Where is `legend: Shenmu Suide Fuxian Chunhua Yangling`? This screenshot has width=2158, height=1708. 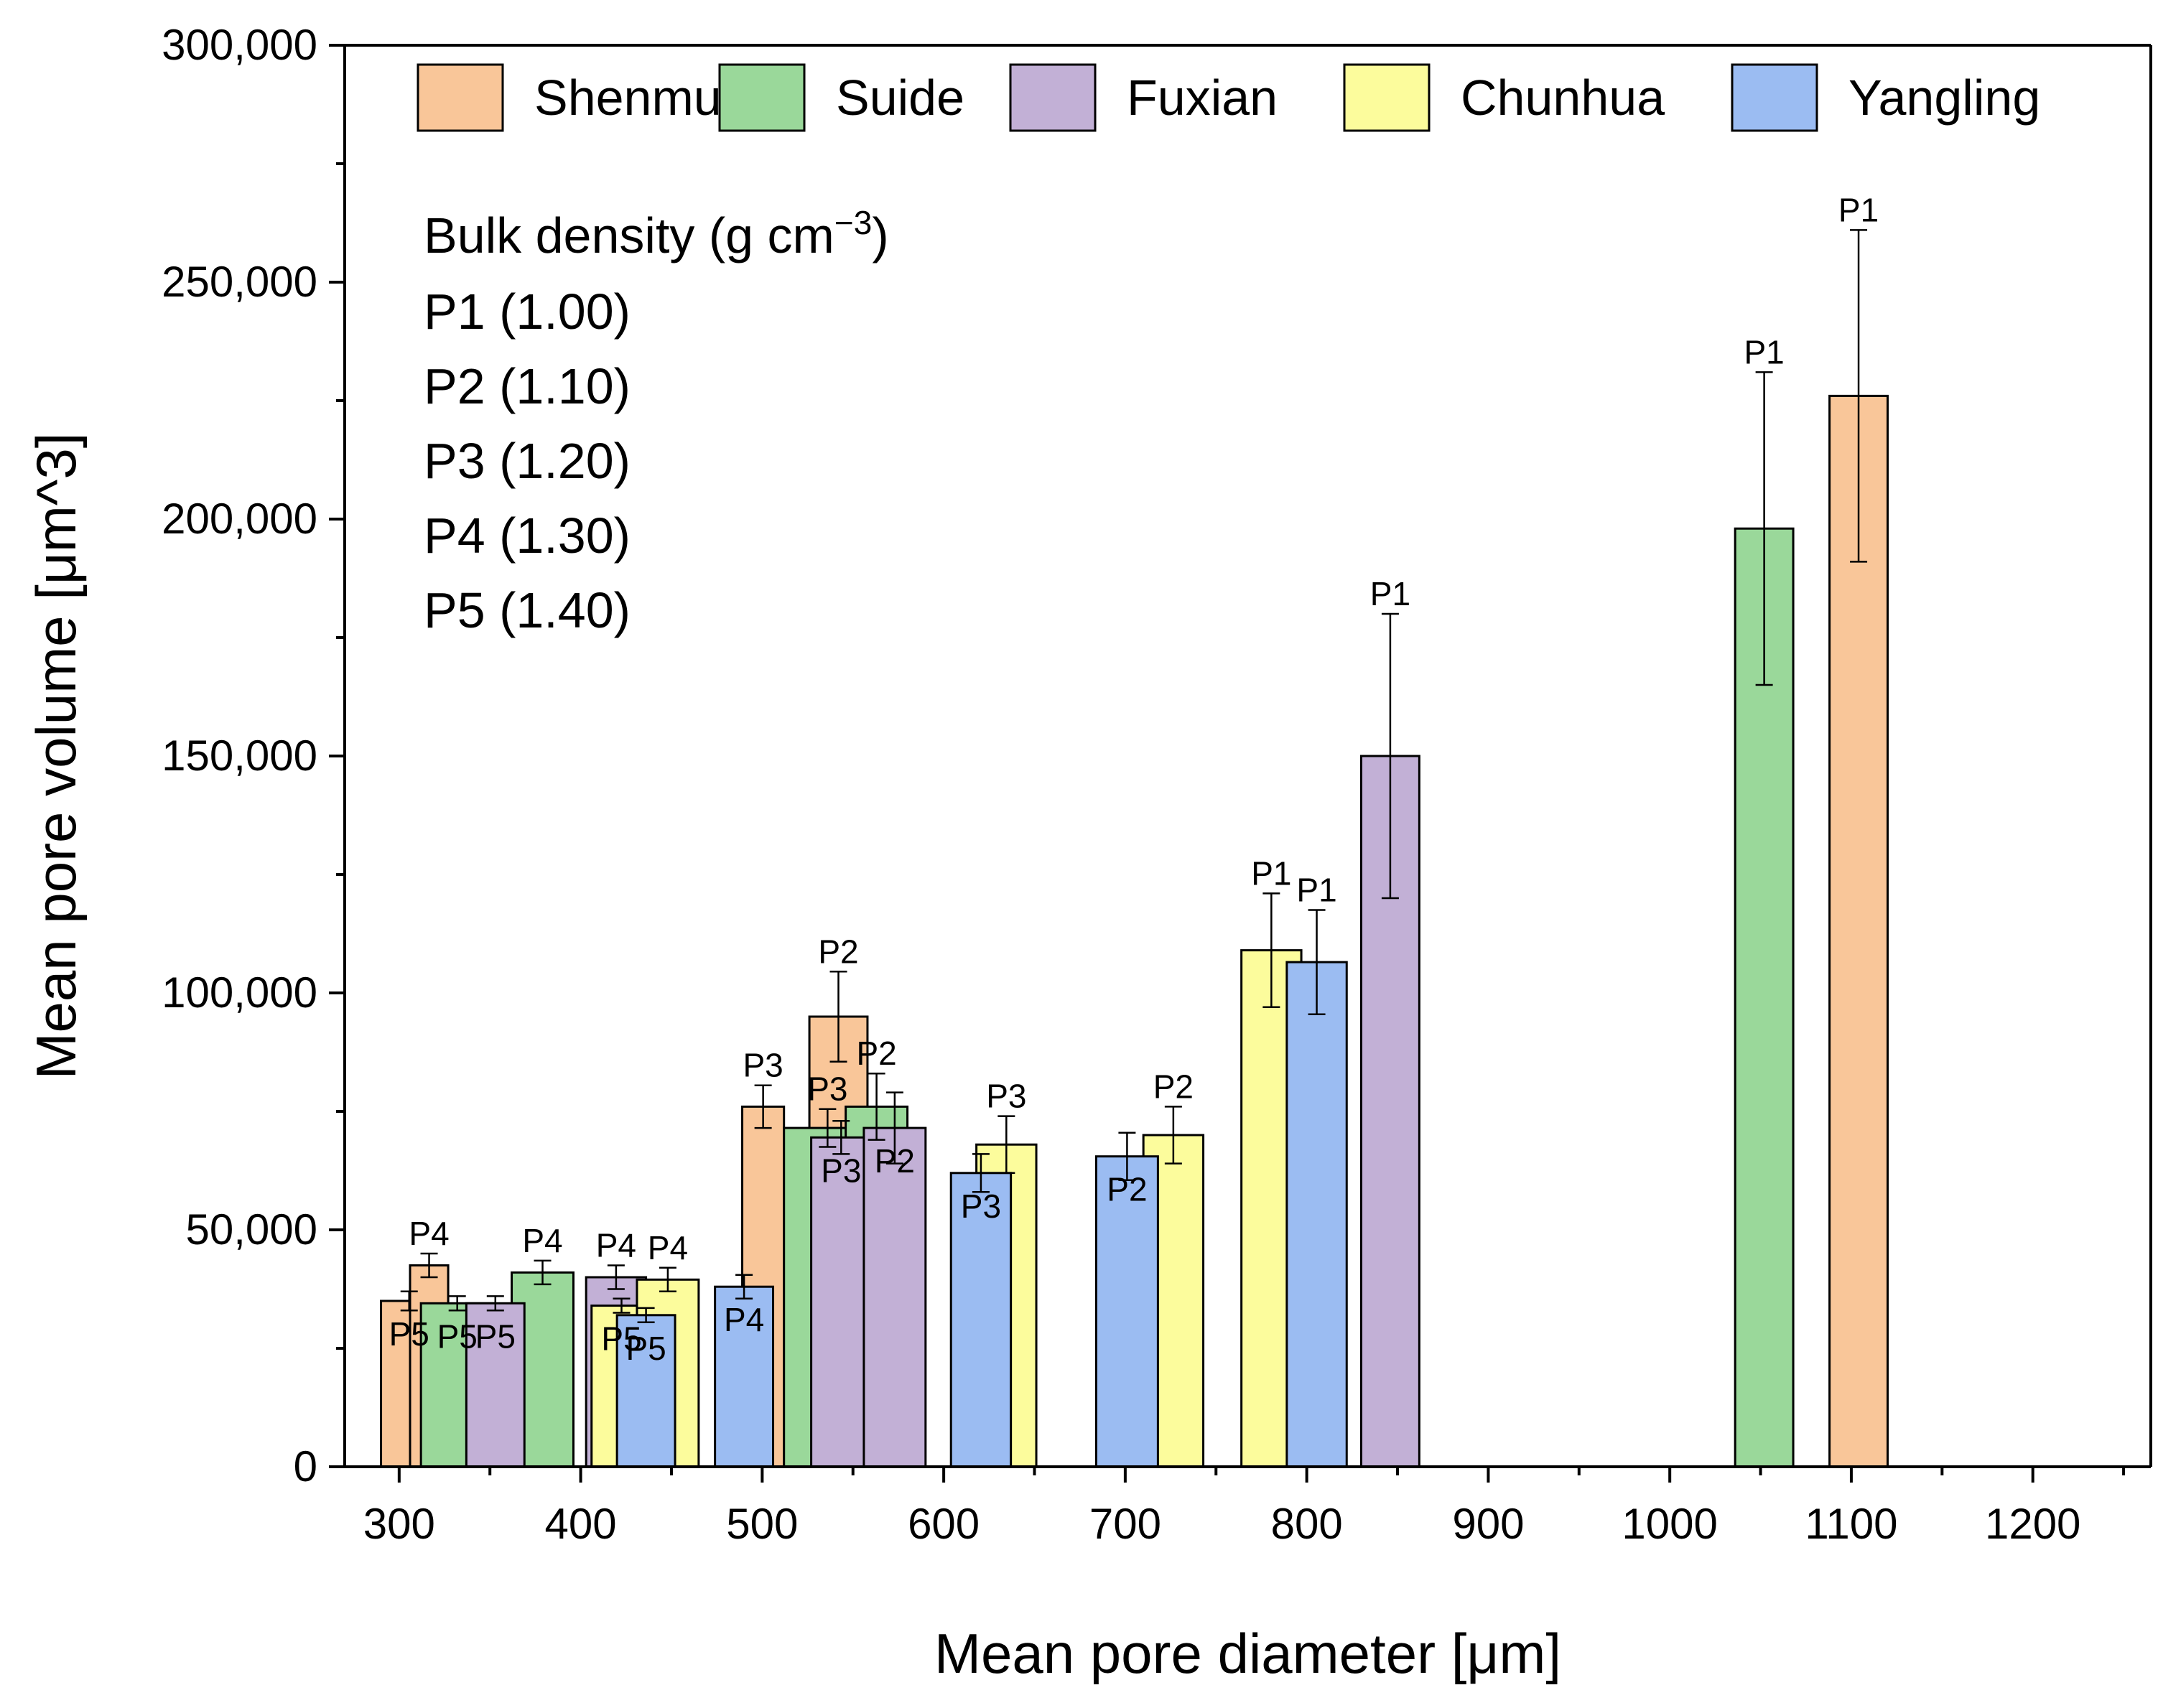 legend: Shenmu Suide Fuxian Chunhua Yangling is located at coordinates (1228, 97).